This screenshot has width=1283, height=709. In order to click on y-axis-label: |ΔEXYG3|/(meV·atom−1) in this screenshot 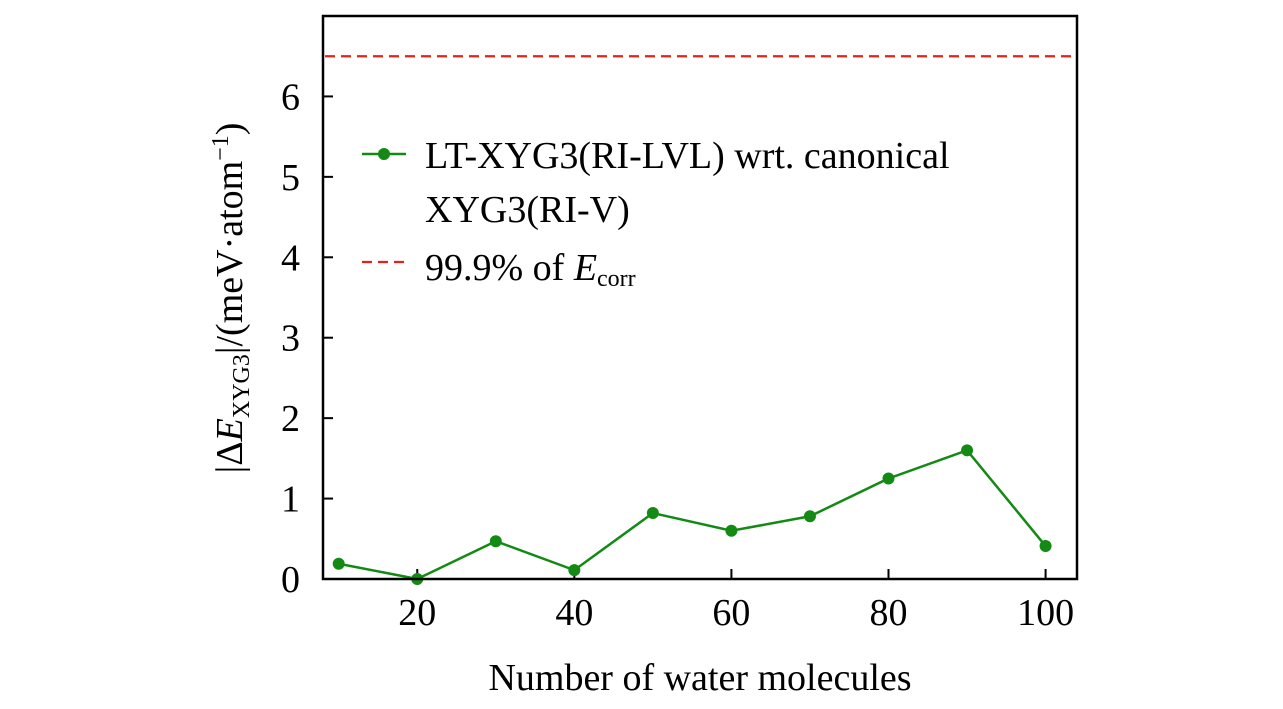, I will do `click(231, 298)`.